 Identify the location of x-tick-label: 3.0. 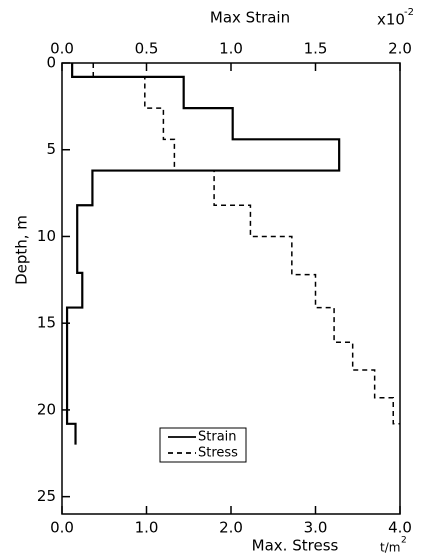
(316, 528).